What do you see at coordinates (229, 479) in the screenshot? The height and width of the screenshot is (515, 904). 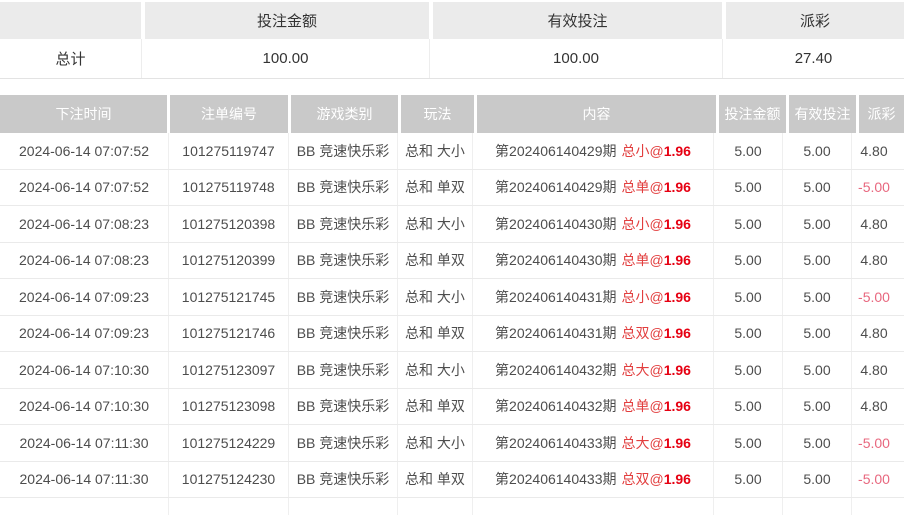 I see `order-id-cell: 101275124230` at bounding box center [229, 479].